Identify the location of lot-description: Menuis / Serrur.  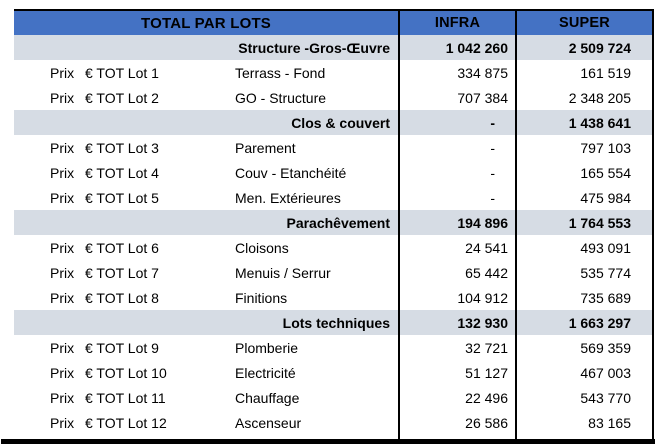
(283, 272).